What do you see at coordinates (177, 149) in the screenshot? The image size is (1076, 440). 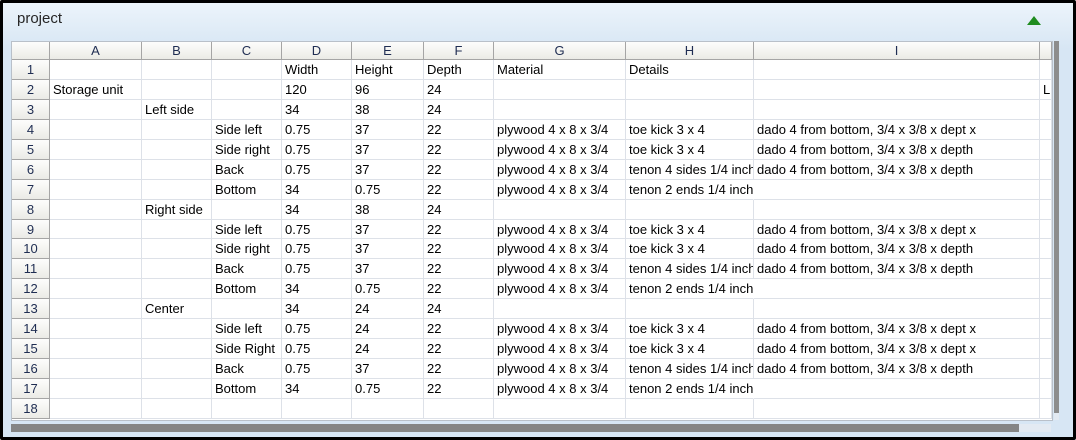 I see `cell-B5` at bounding box center [177, 149].